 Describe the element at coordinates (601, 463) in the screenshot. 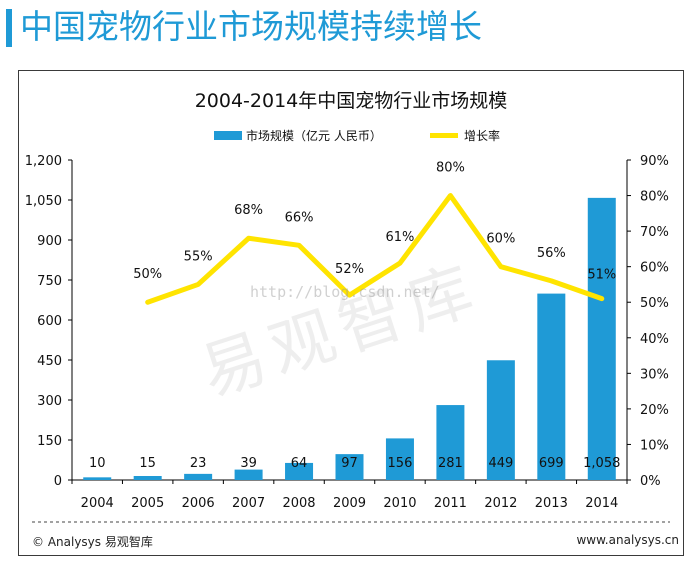

I see `bar-data-label: 1,058` at that location.